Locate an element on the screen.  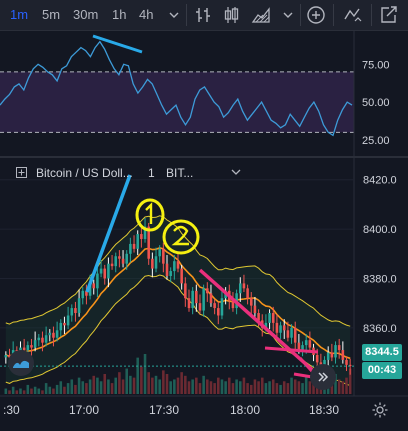
legend-collapse-icon is located at coordinates (22, 174).